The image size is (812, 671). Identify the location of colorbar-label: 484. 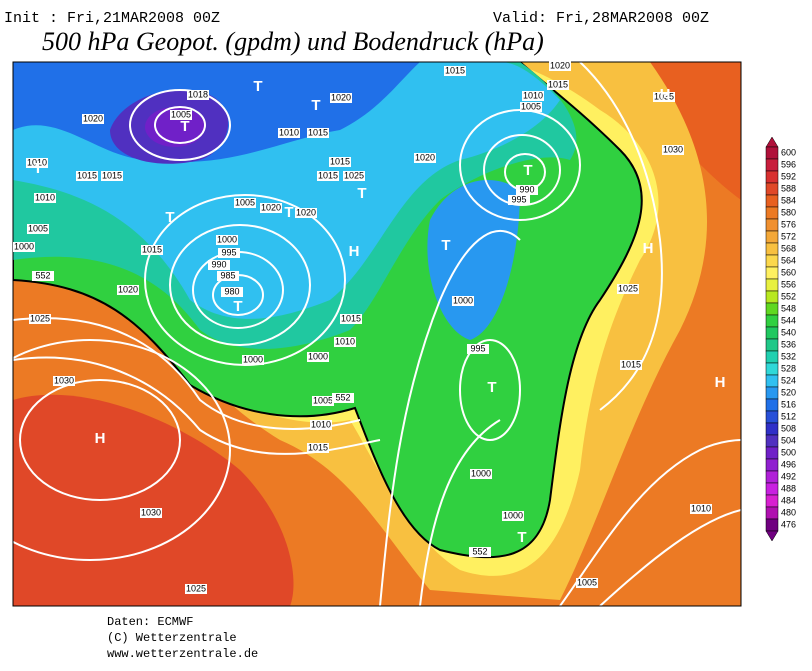
(788, 500).